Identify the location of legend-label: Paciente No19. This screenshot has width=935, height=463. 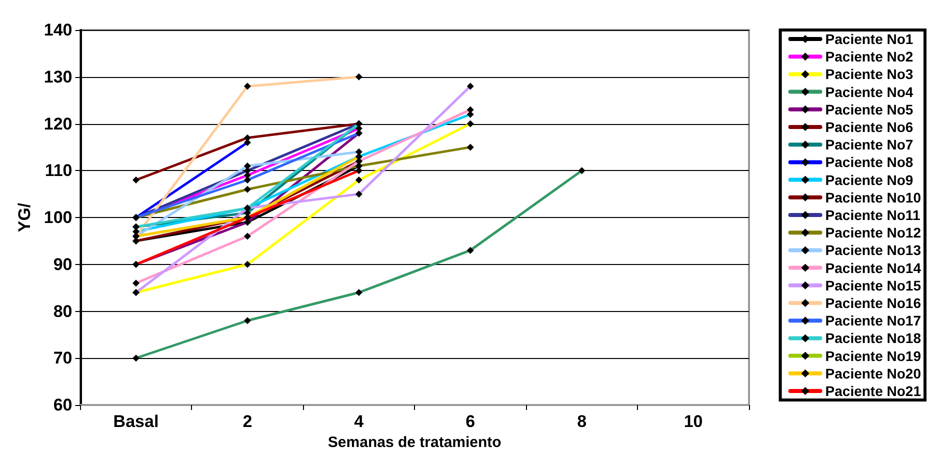
(873, 356).